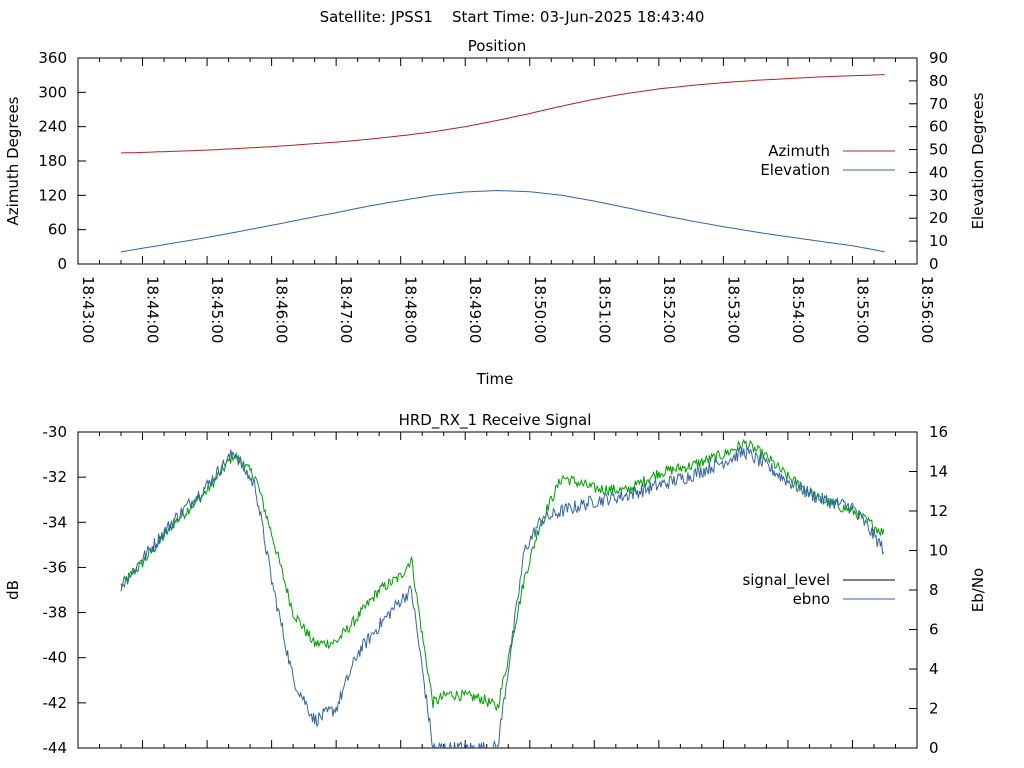 The image size is (1024, 768). I want to click on signal-right-axis-label: Eb/No, so click(978, 590).